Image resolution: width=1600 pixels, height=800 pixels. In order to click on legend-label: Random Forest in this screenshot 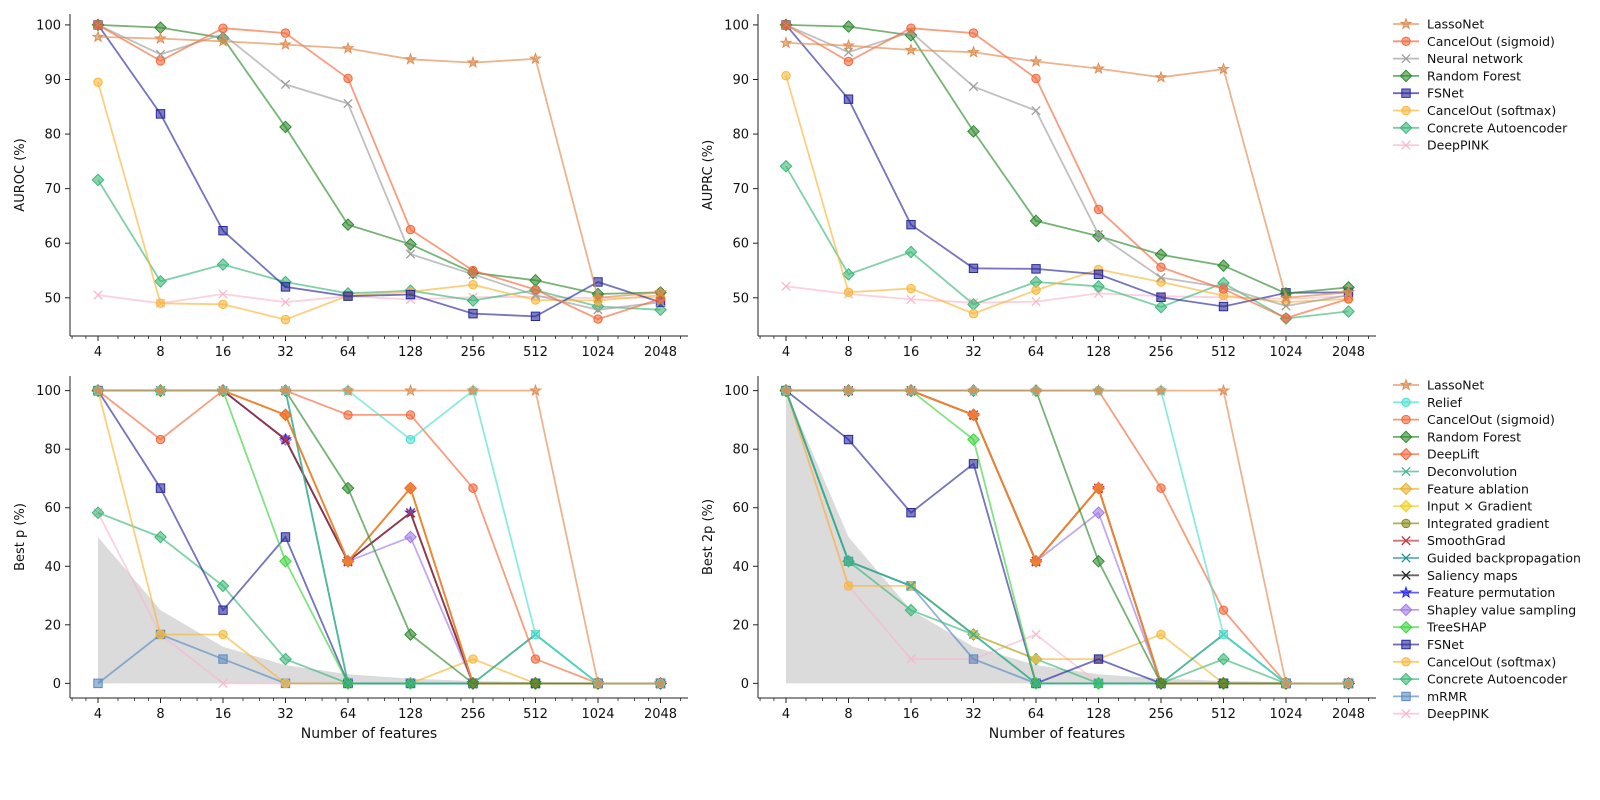, I will do `click(1474, 75)`.